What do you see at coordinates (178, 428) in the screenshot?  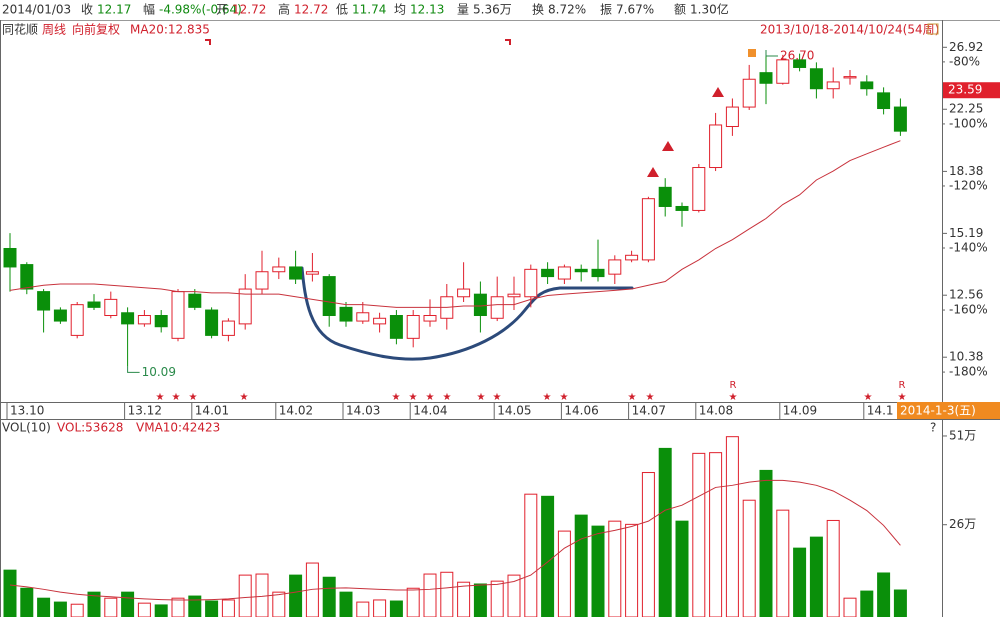 I see `vma-legend: VMA10:42423` at bounding box center [178, 428].